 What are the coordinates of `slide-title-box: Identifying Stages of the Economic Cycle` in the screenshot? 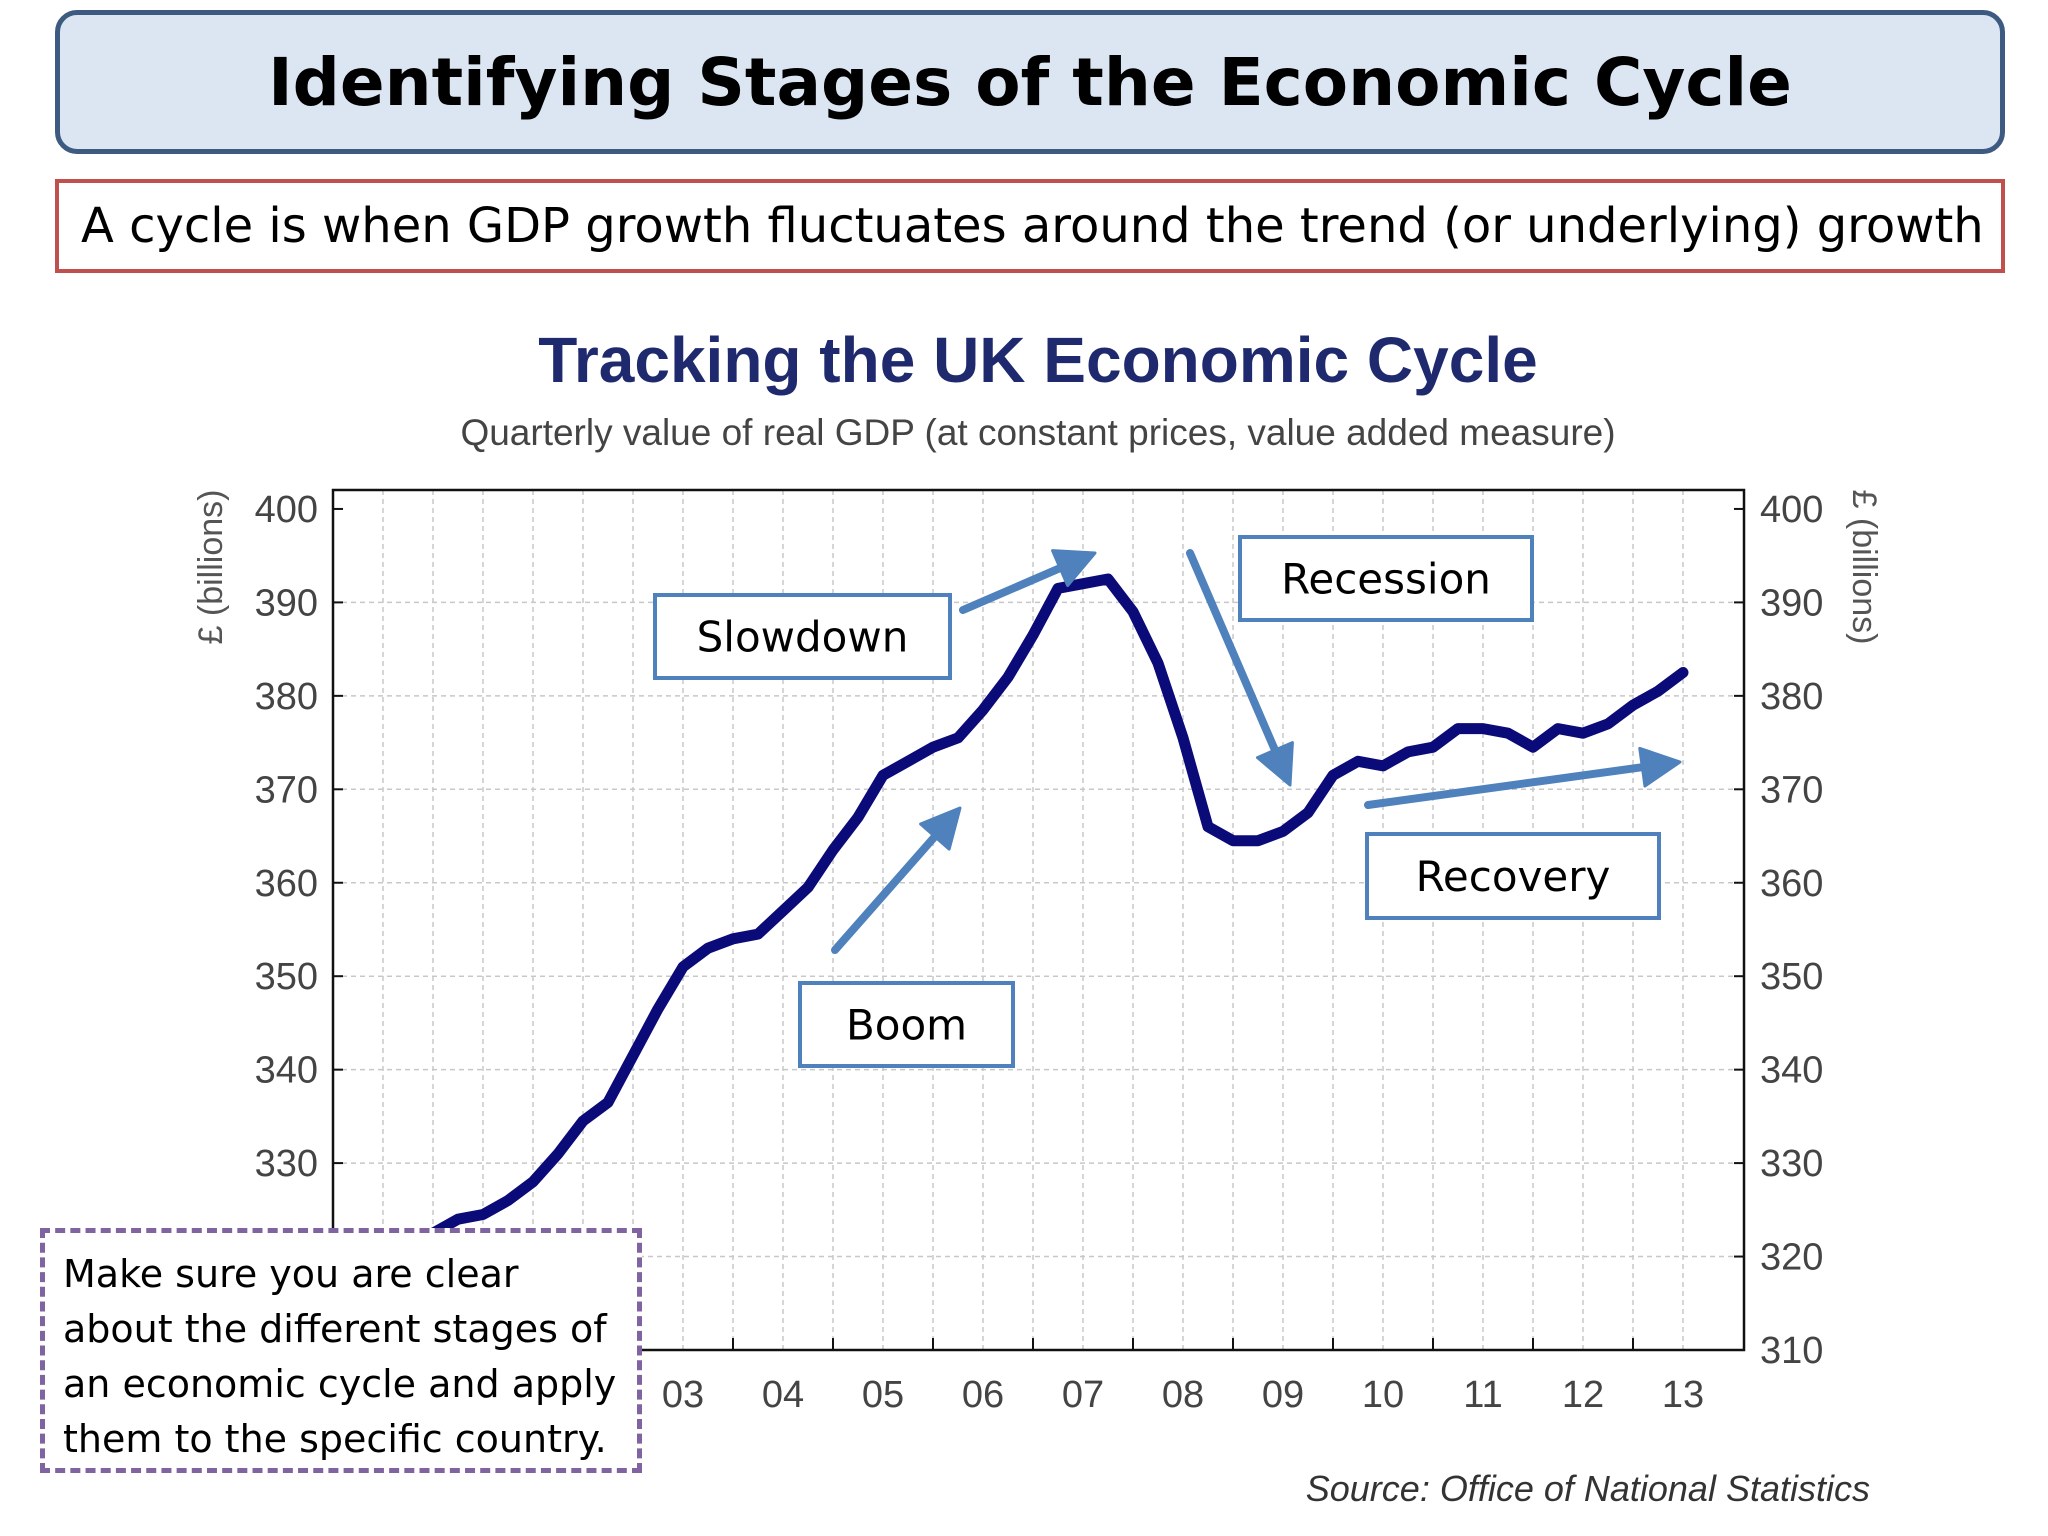 It's located at (1030, 82).